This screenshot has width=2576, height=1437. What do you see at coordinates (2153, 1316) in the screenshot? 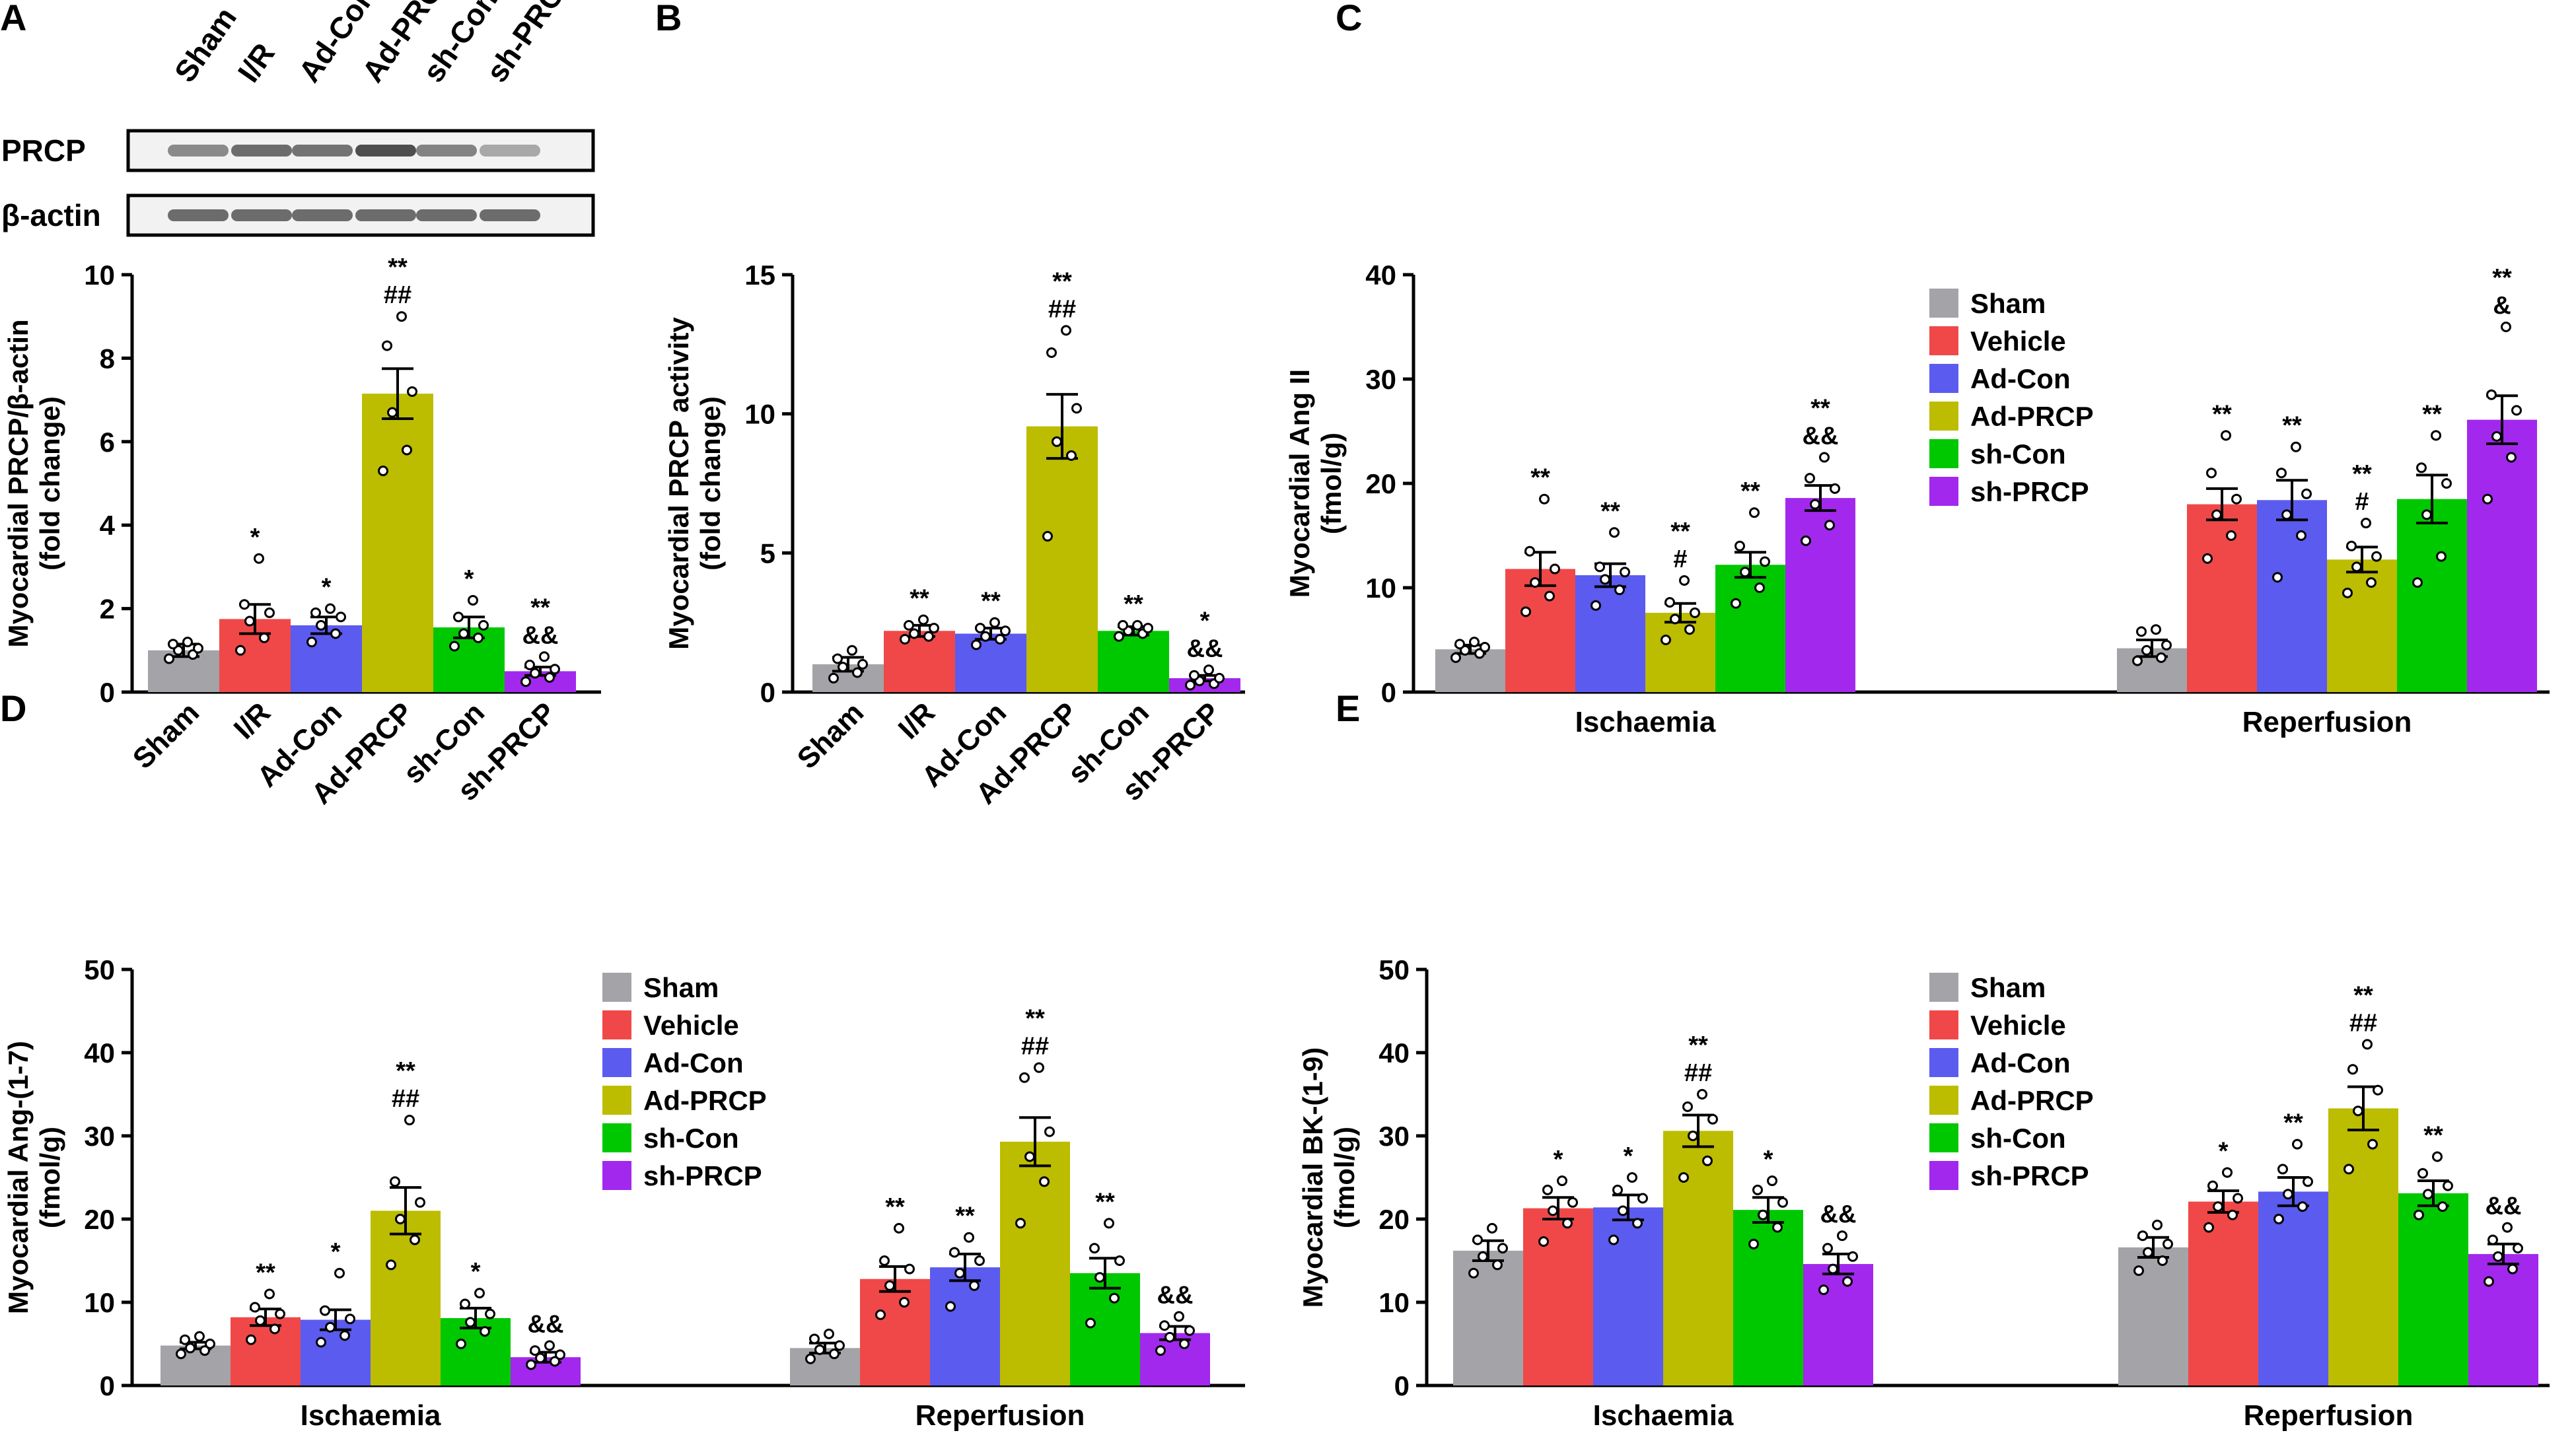
I see `bar-sham-reperfusion` at bounding box center [2153, 1316].